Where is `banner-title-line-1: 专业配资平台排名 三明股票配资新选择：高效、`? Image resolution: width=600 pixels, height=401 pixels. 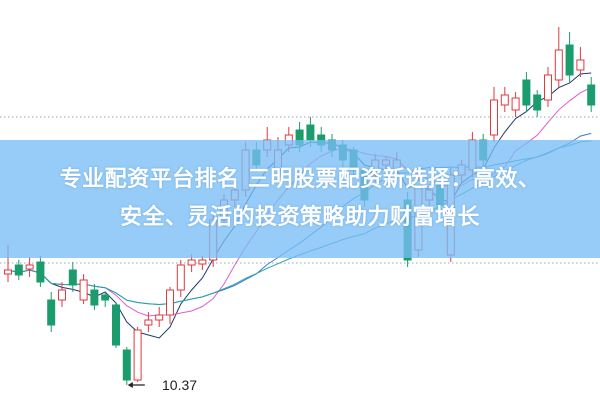
banner-title-line-1: 专业配资平台排名 三明股票配资新选择：高效、 is located at coordinates (300, 179).